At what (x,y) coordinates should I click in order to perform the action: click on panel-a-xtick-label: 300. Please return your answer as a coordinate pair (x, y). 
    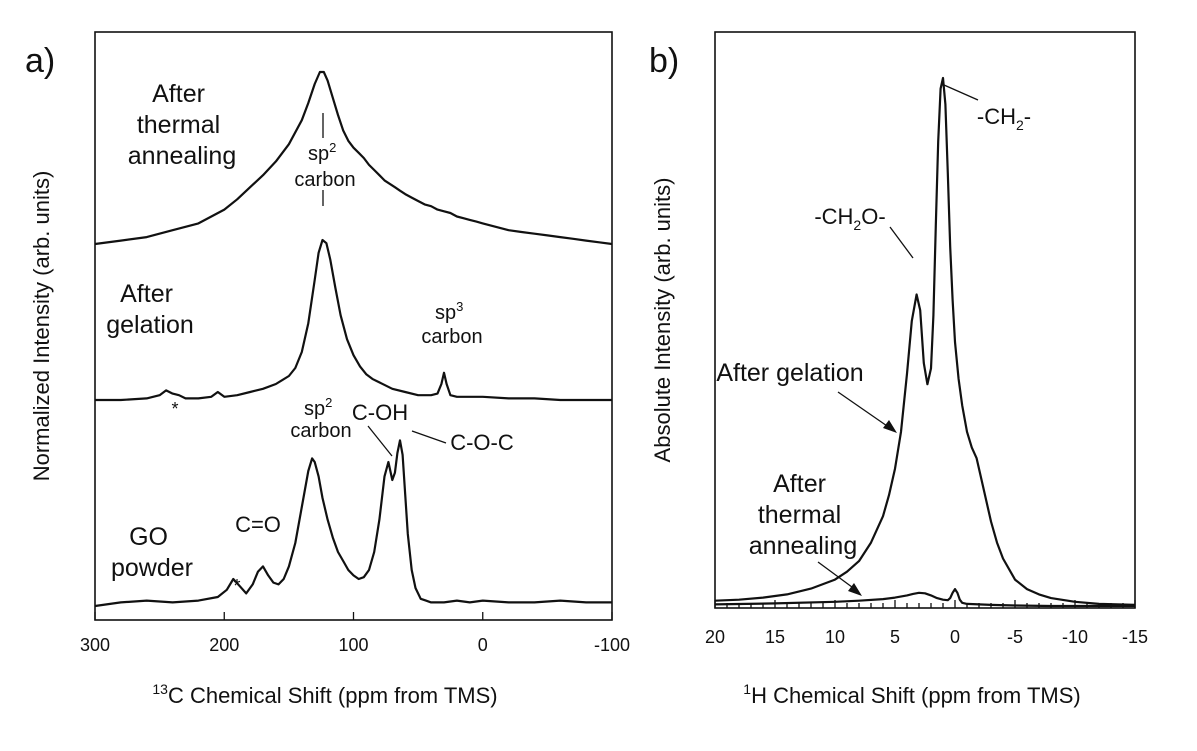
    Looking at the image, I should click on (95, 645).